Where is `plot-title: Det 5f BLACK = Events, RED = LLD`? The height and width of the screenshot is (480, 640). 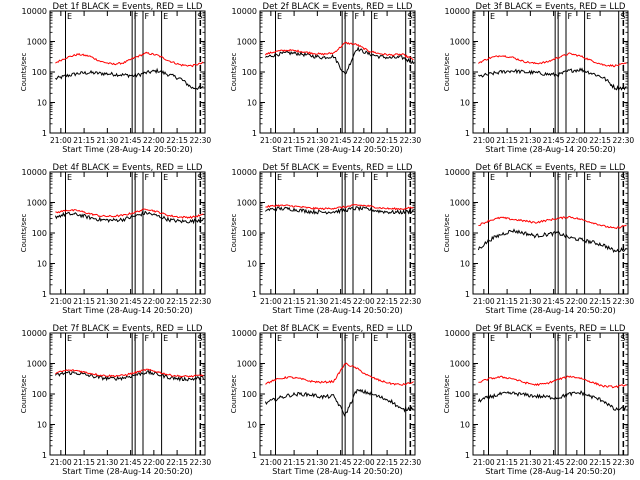
plot-title: Det 5f BLACK = Events, RED = LLD is located at coordinates (338, 168).